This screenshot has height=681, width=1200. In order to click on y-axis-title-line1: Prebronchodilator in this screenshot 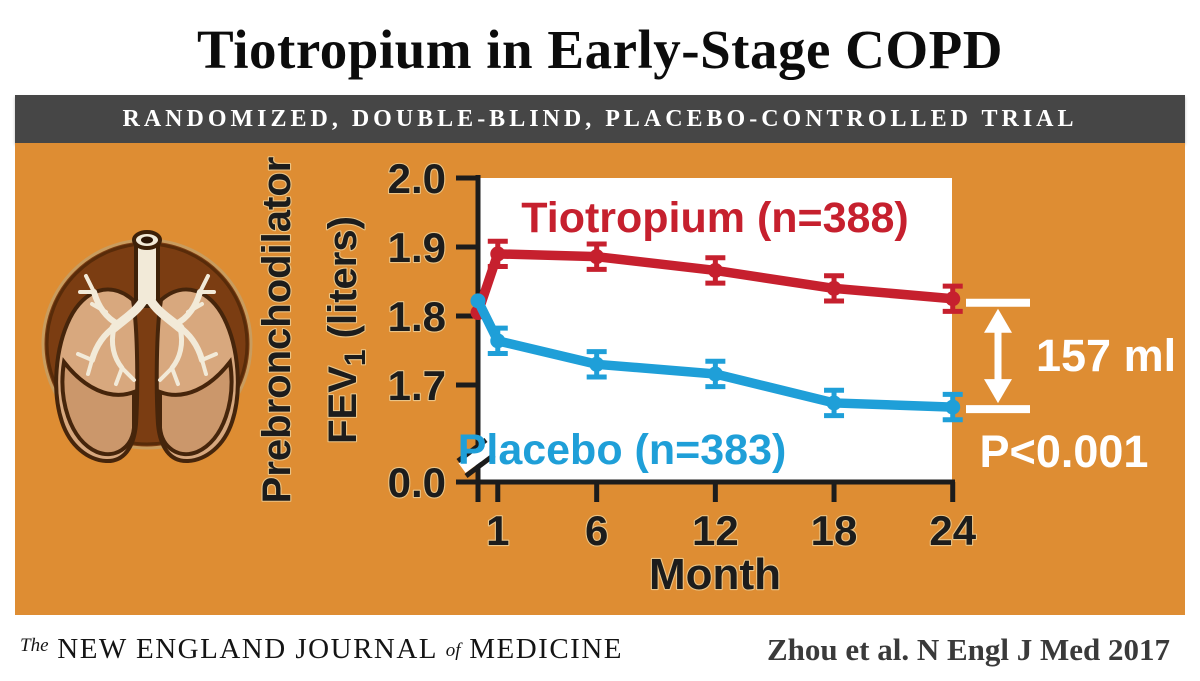, I will do `click(277, 330)`.